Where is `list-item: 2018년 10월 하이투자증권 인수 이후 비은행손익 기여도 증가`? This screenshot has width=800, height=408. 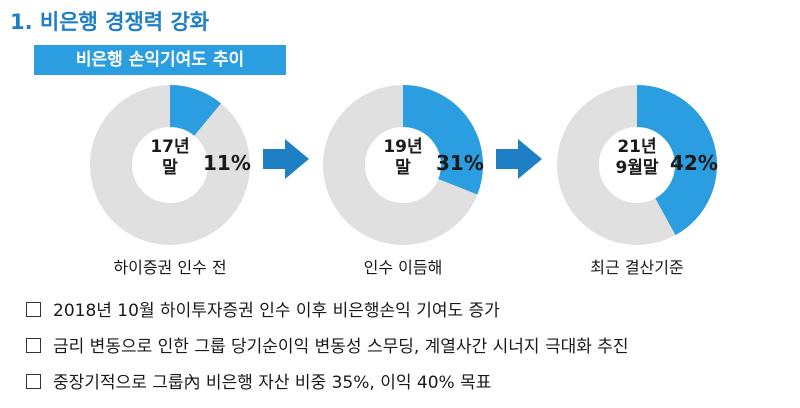
list-item: 2018년 10월 하이투자증권 인수 이후 비은행손익 기여도 증가 is located at coordinates (327, 314).